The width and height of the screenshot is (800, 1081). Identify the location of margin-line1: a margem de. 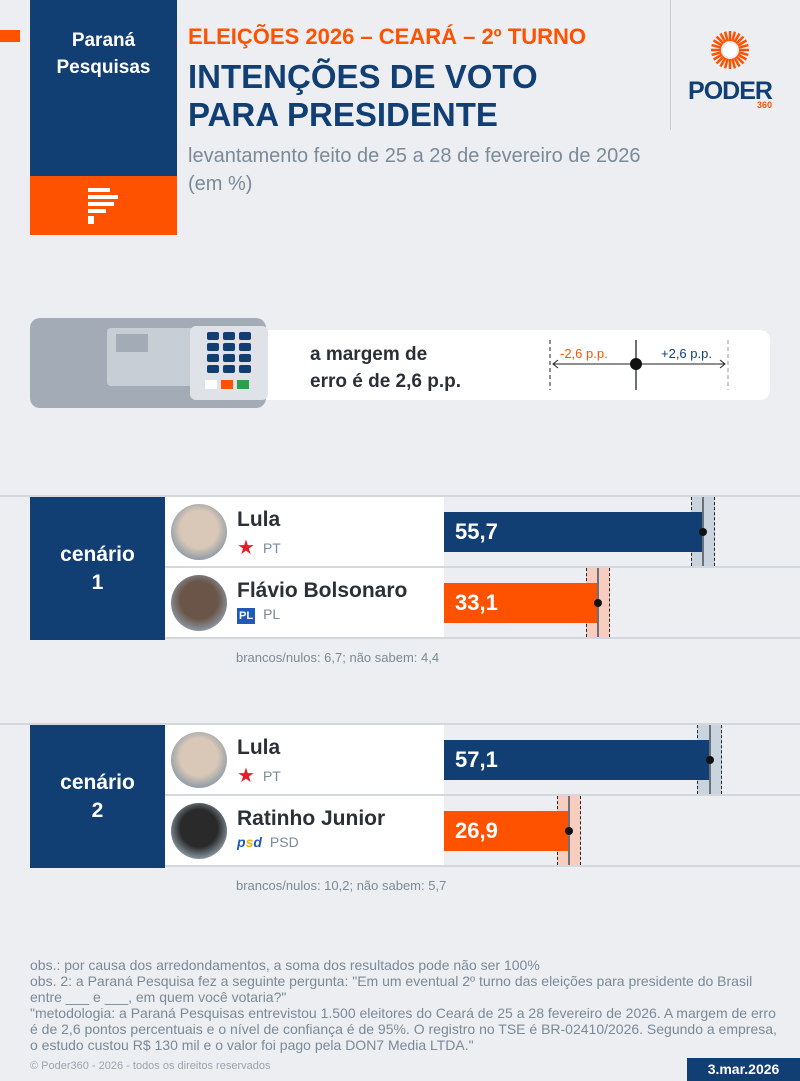
(369, 354).